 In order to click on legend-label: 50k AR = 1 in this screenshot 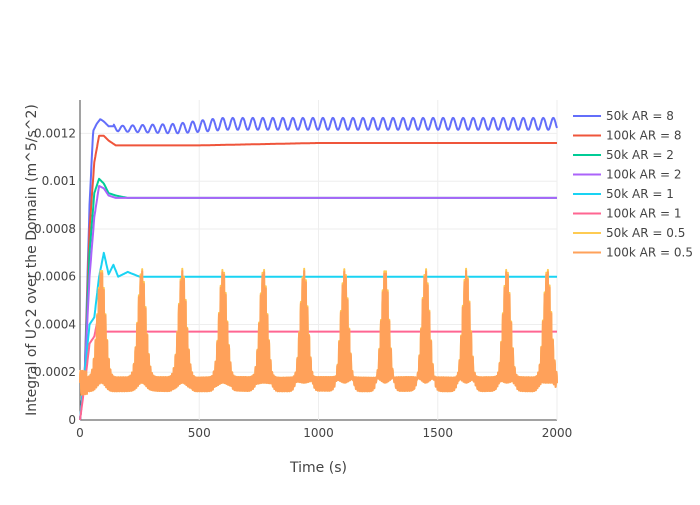, I will do `click(640, 194)`.